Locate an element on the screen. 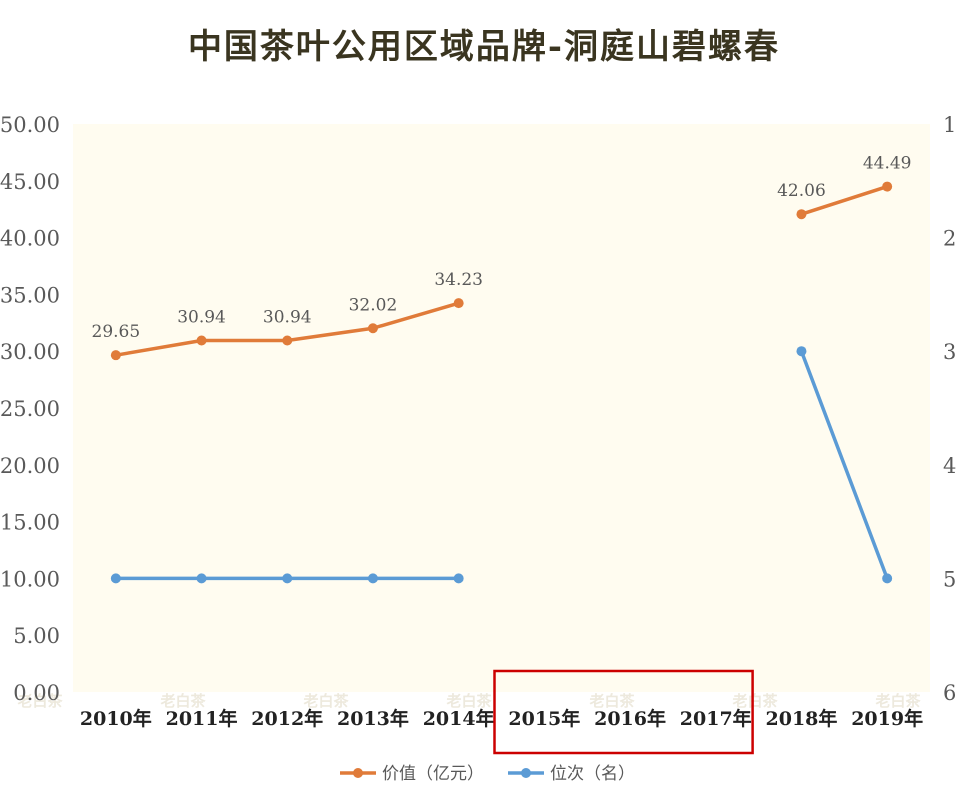 This screenshot has height=797, width=967. x-axis-tick-label: 2013年 is located at coordinates (373, 718).